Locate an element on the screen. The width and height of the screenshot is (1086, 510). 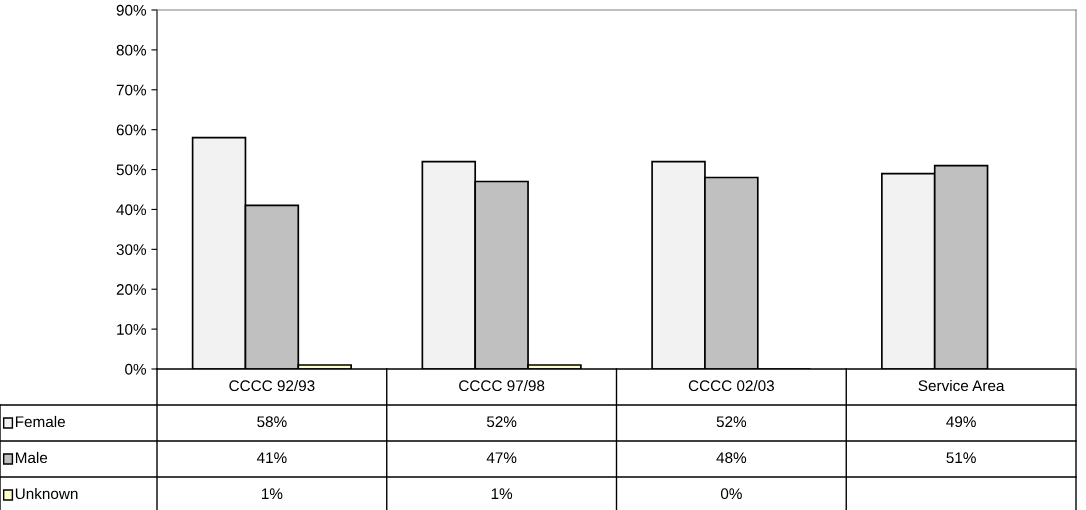
y-tick-label: 30% is located at coordinates (131, 250).